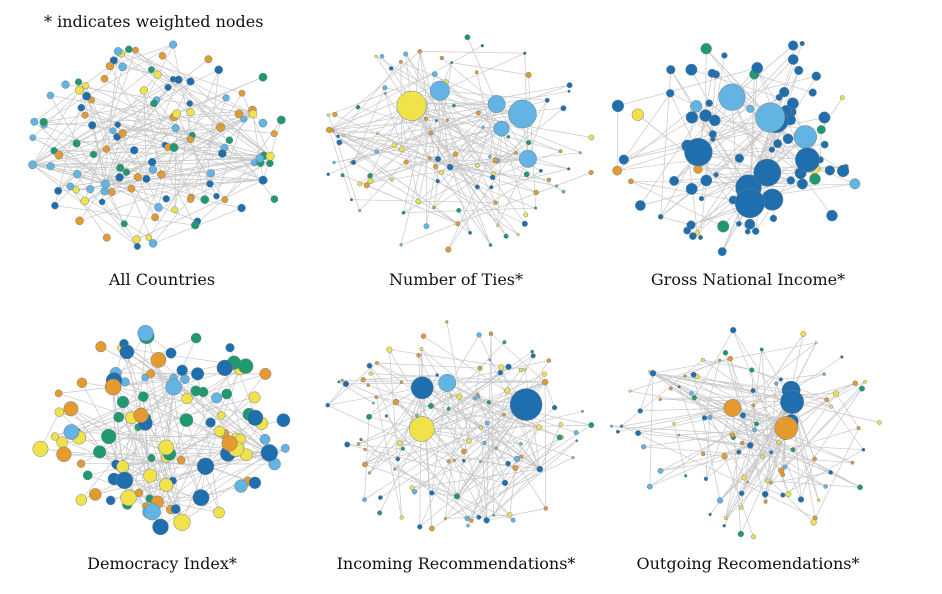 This screenshot has height=594, width=942. I want to click on caption-incoming-recommendations: Incoming Recommendations*, so click(456, 563).